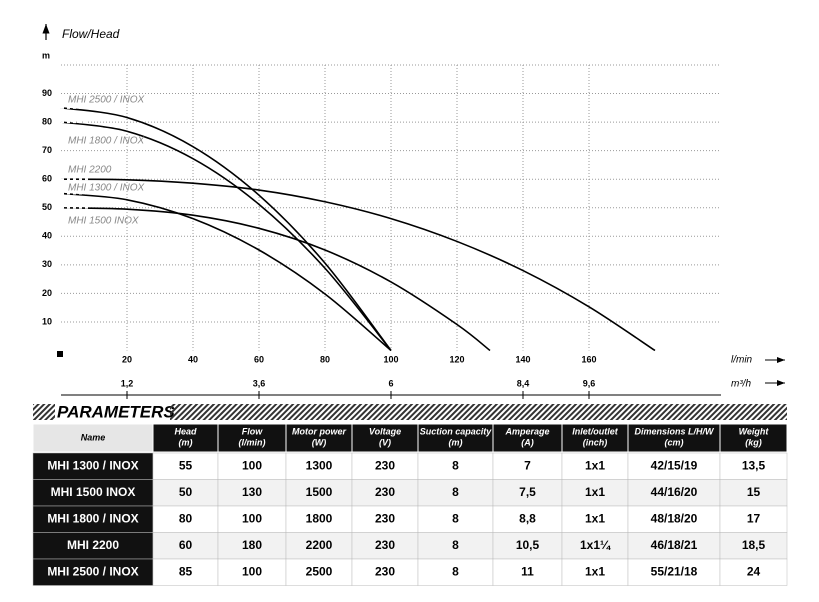 The width and height of the screenshot is (819, 602). I want to click on chart-title: Flow/Head, so click(91, 34).